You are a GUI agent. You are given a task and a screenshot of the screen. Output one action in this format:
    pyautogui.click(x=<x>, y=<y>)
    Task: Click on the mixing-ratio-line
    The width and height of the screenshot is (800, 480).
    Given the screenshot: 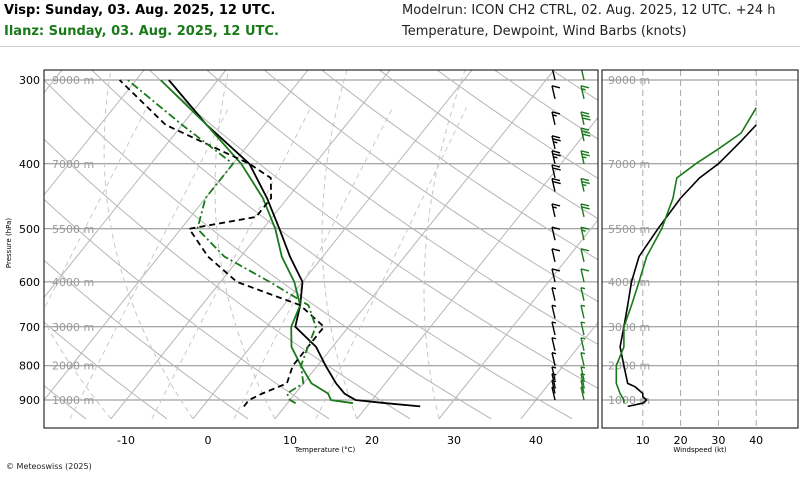 What is the action you would take?
    pyautogui.click(x=313, y=263)
    